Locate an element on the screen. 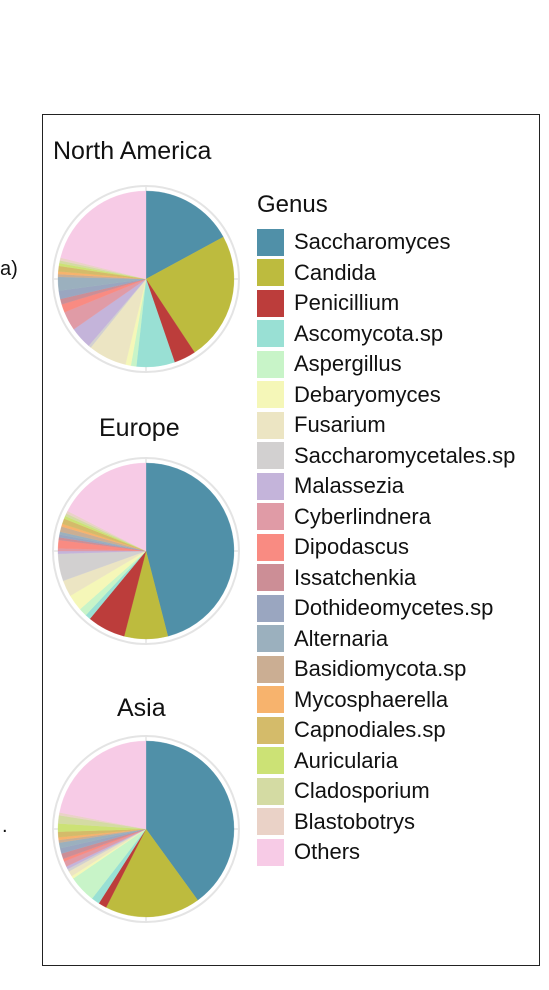  legend-swatch-saccharomycetales-sp is located at coordinates (270, 456).